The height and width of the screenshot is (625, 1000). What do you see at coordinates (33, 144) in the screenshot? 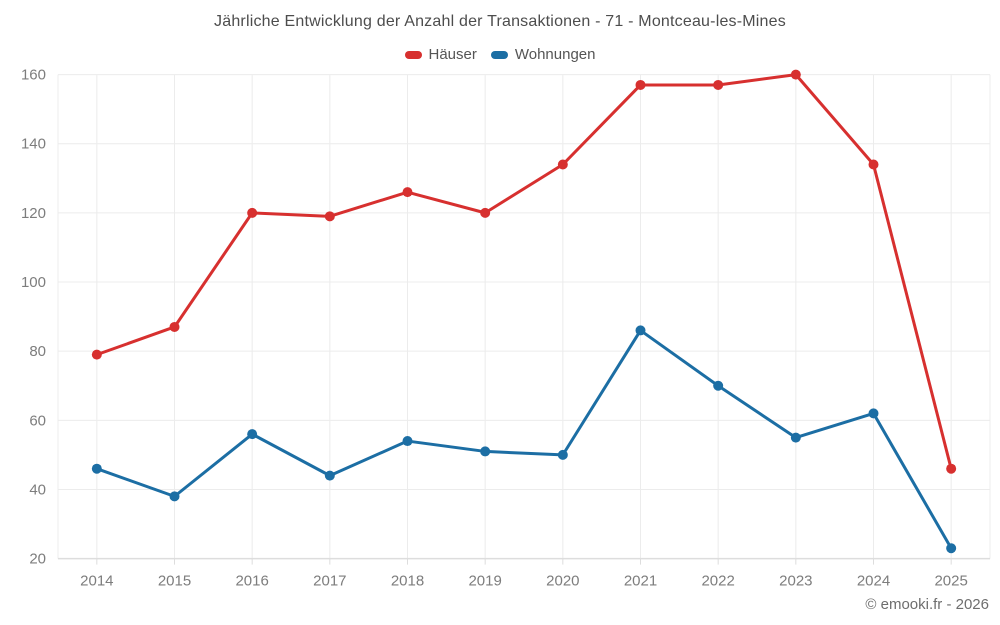
I see `y-axis-tick-label: 140` at bounding box center [33, 144].